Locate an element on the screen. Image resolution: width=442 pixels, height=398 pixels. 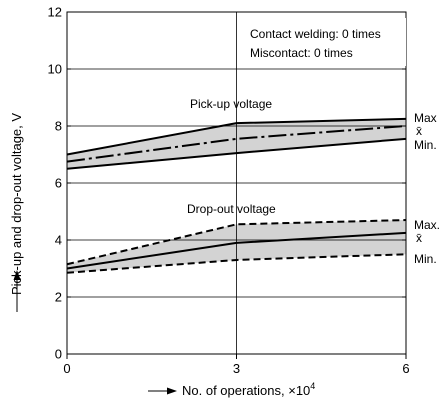
series-label-dropout-mean: x̄ is located at coordinates (419, 238).